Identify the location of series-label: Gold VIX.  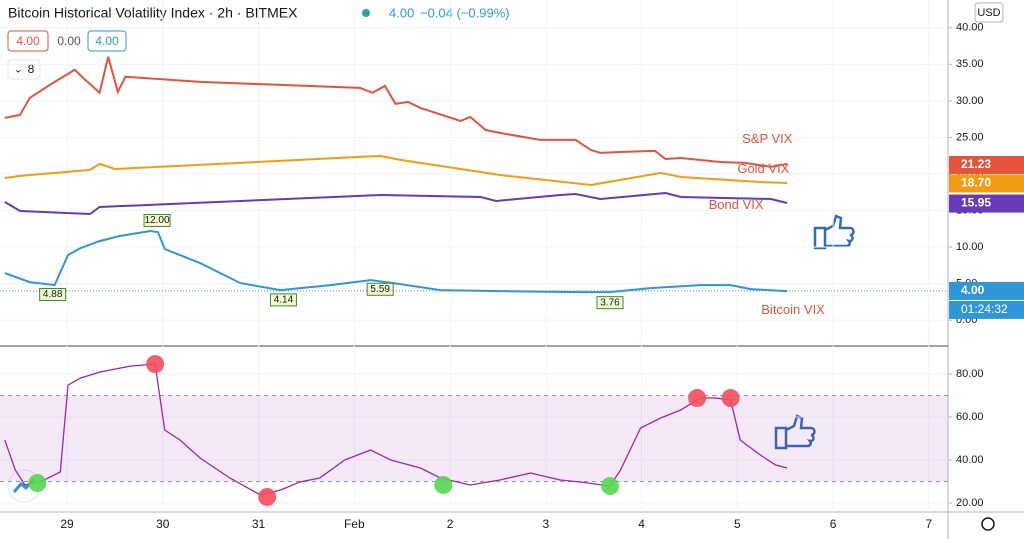
(763, 168).